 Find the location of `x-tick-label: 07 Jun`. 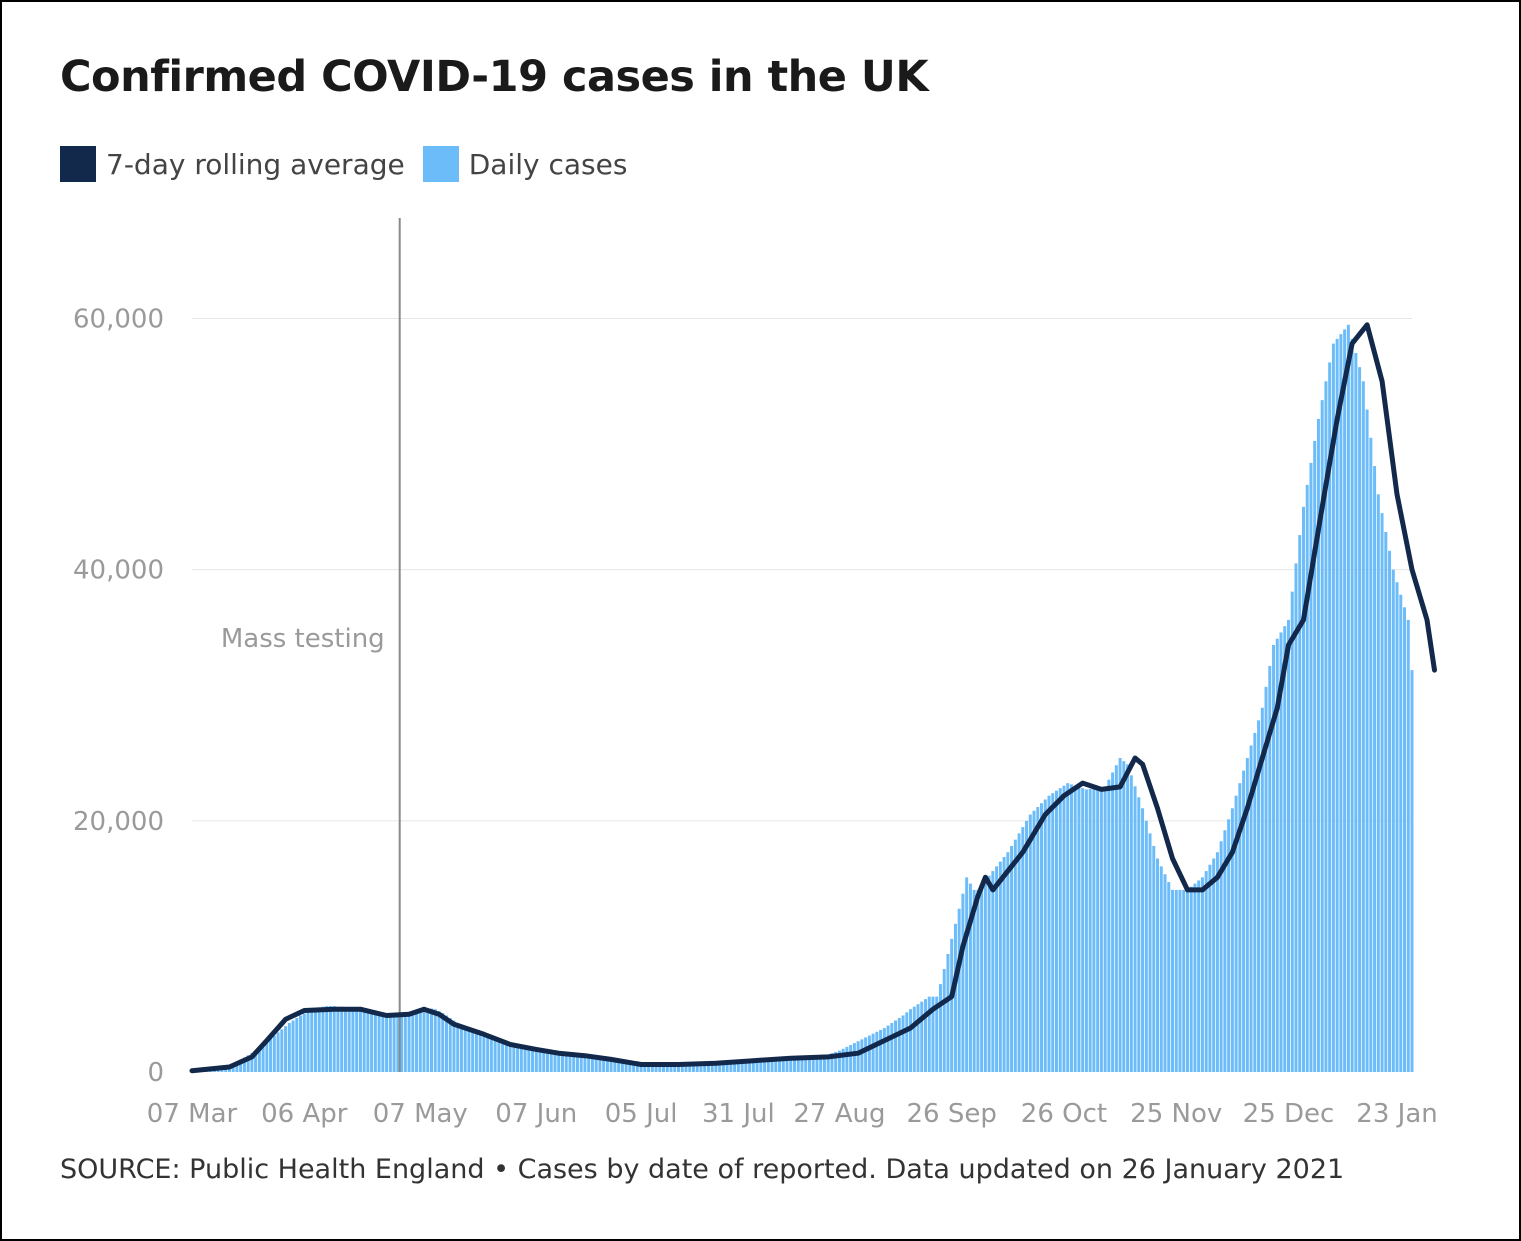

x-tick-label: 07 Jun is located at coordinates (536, 1114).